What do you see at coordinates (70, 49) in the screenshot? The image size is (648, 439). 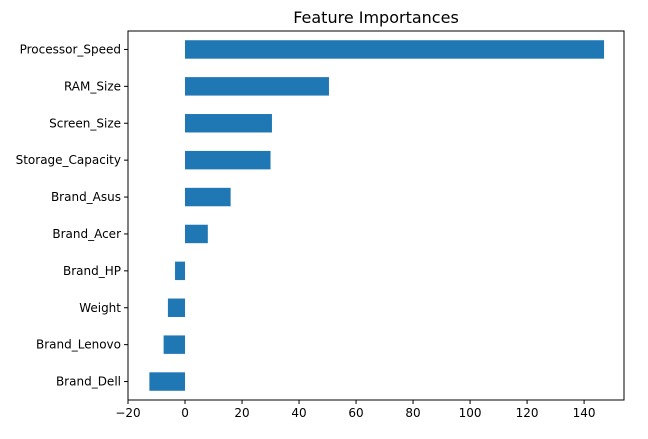 I see `y-tick-label: Processor_Speed` at bounding box center [70, 49].